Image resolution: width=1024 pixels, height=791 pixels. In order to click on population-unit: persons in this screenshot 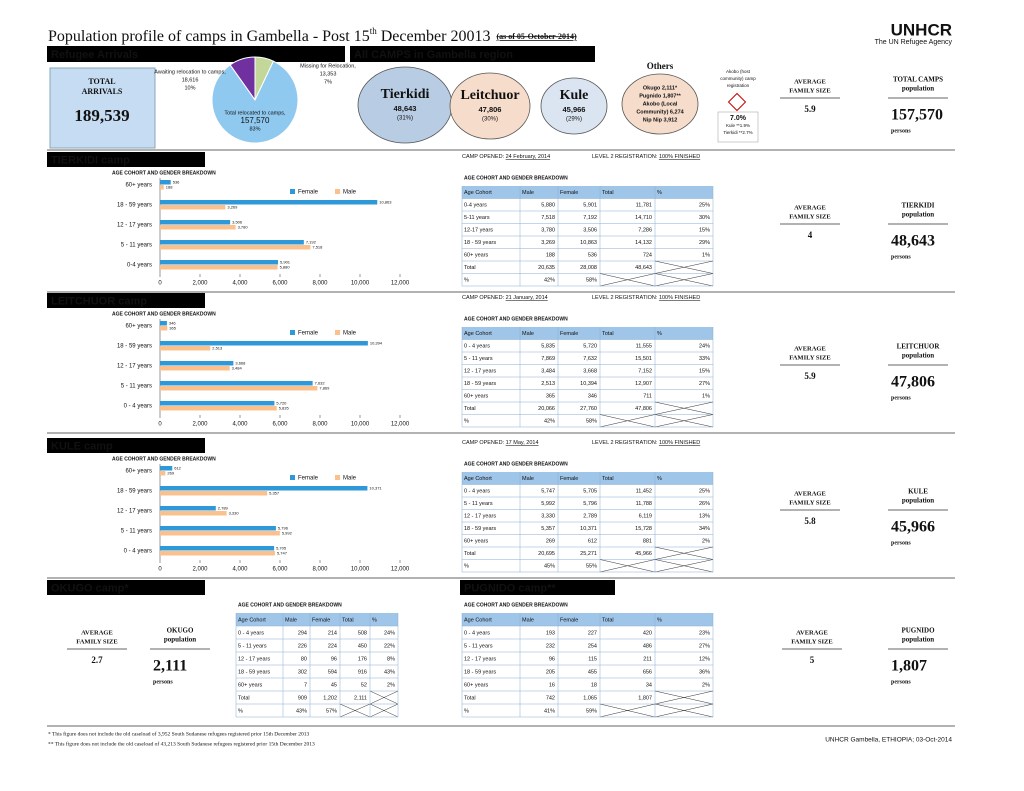, I will do `click(901, 257)`.